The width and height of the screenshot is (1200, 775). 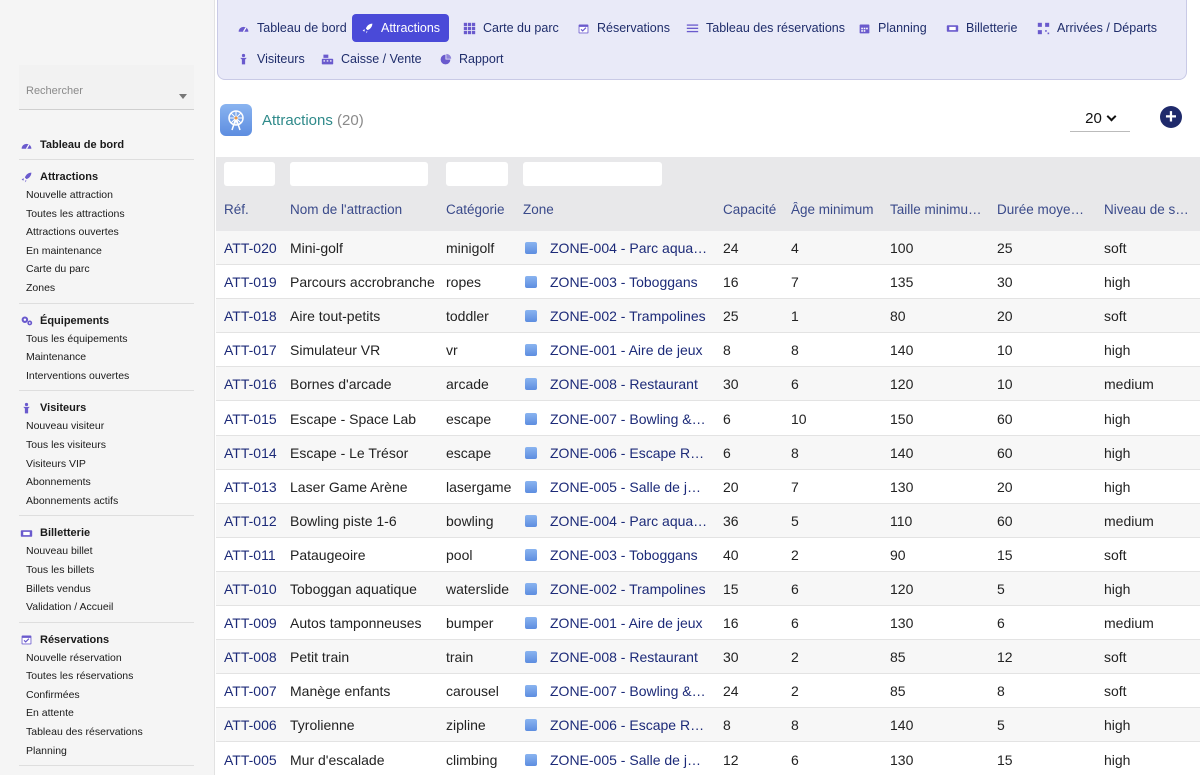 I want to click on tab-rapport: Rapport, so click(x=471, y=59).